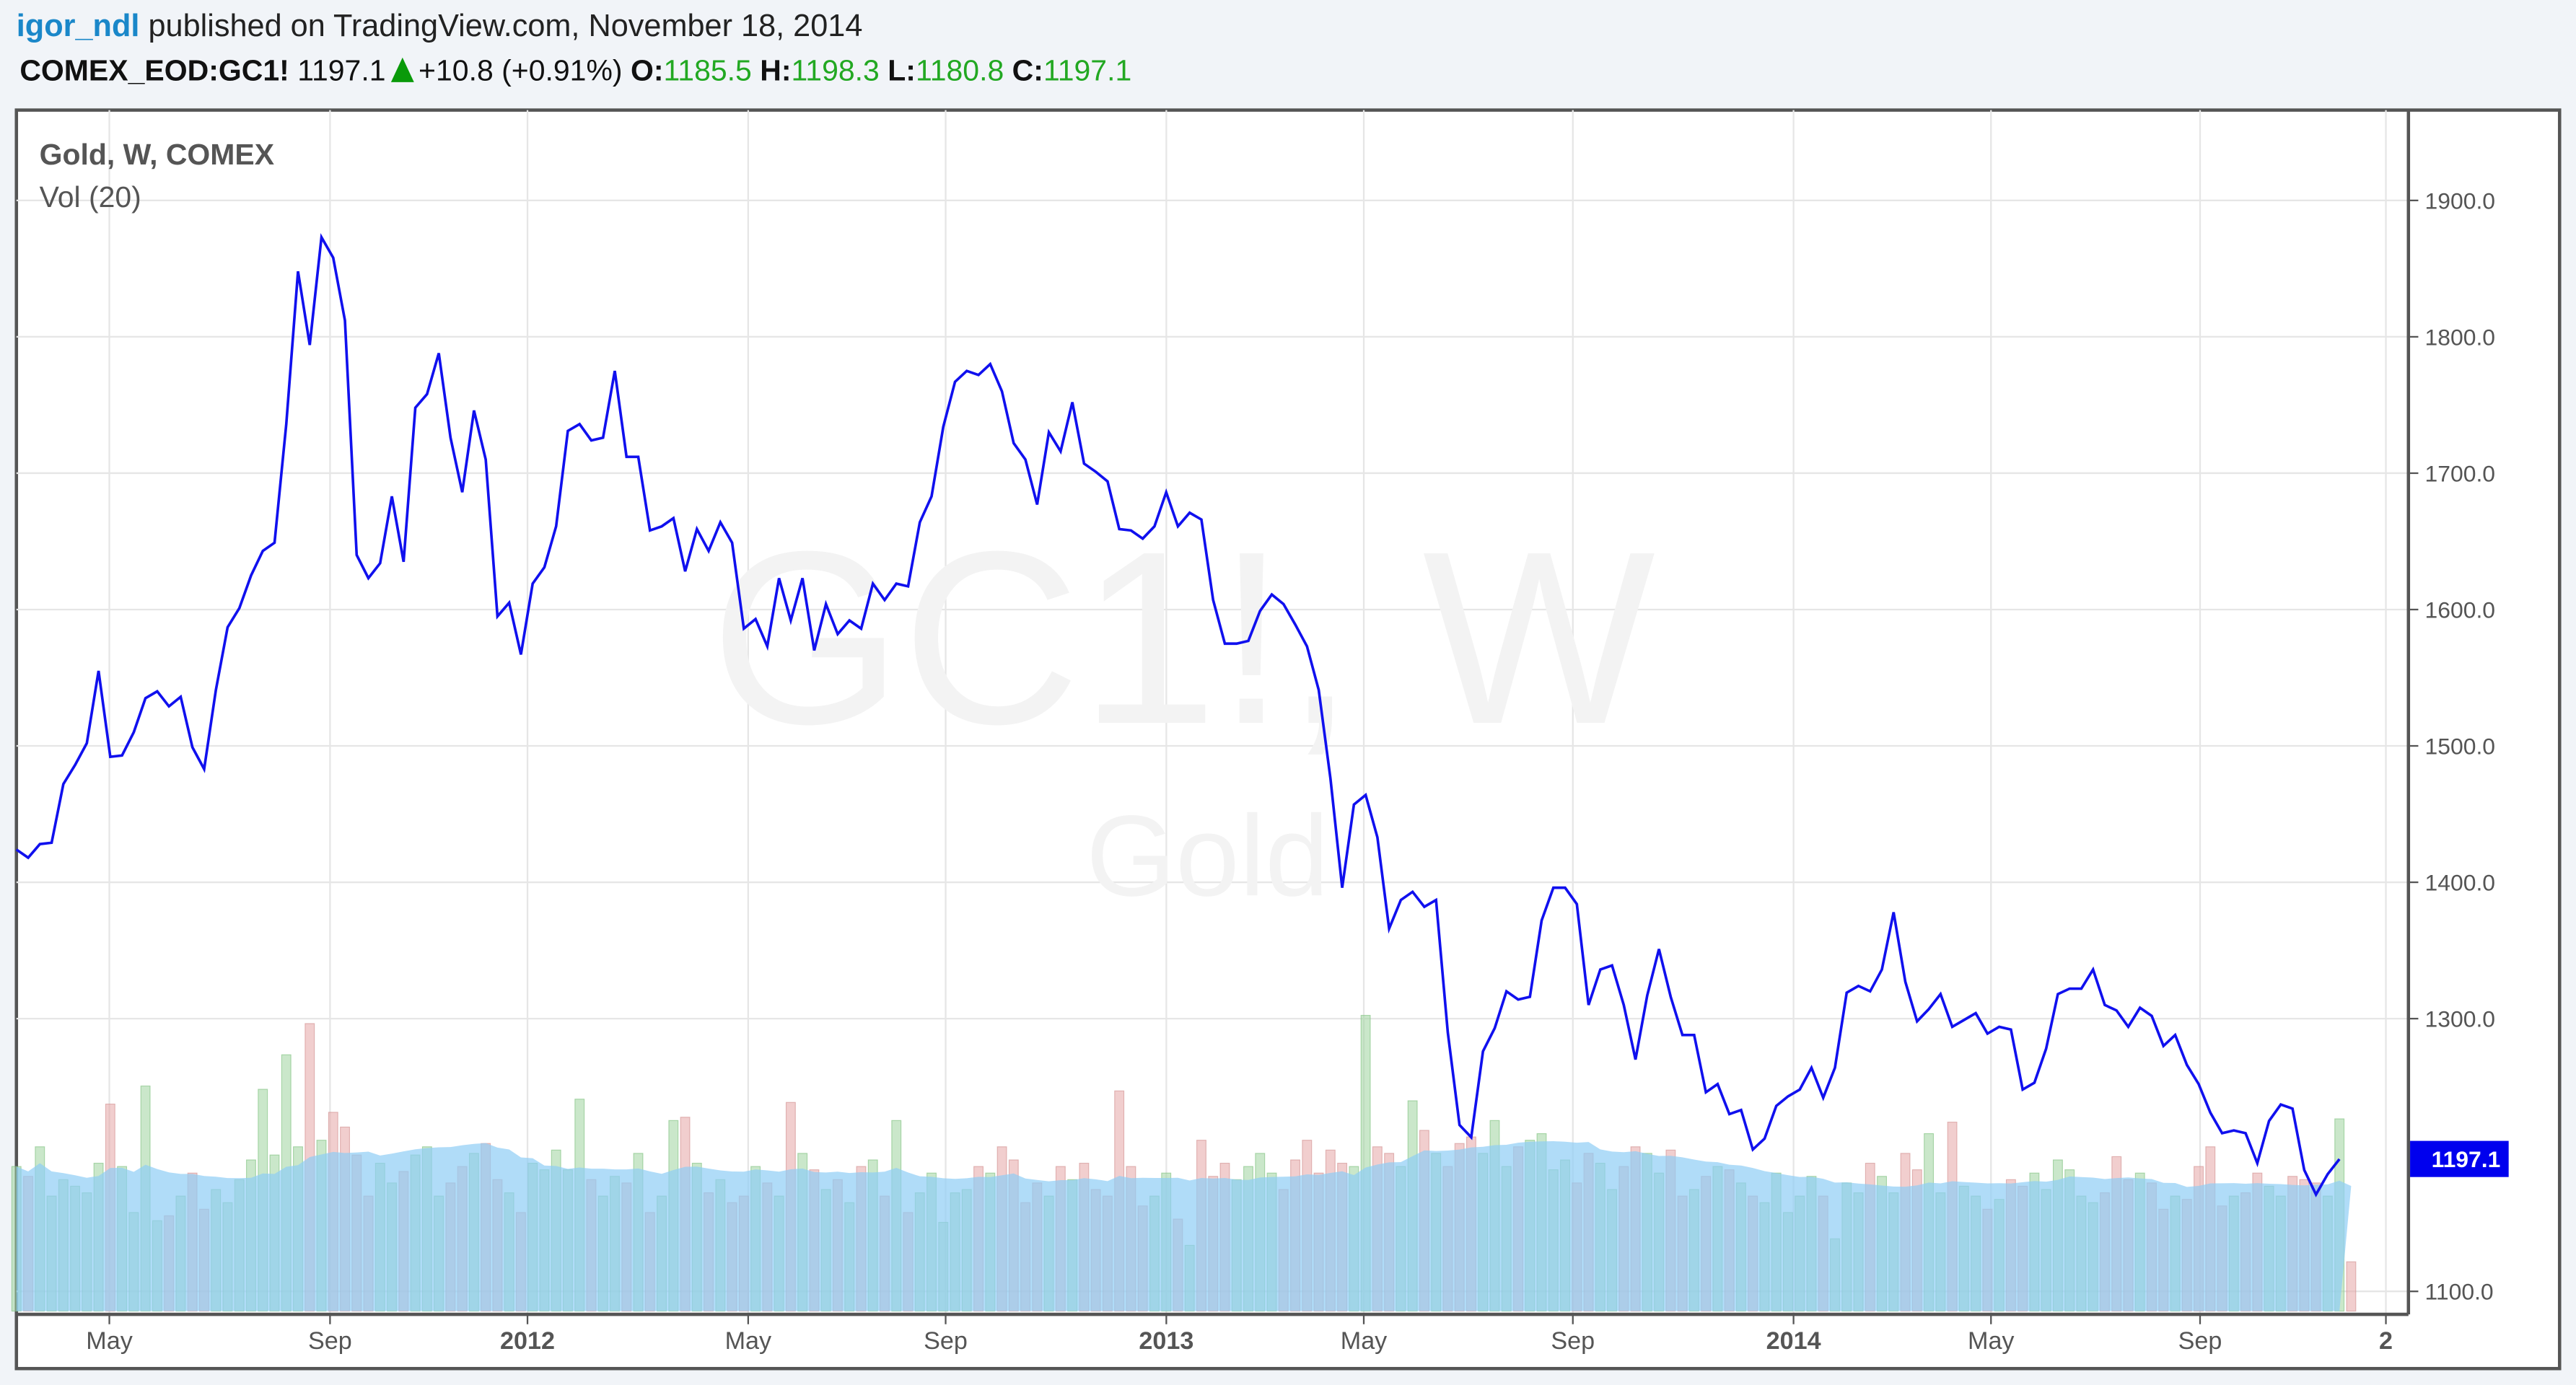 This screenshot has width=2576, height=1385. I want to click on y-tick-label: 1700.0, so click(2460, 473).